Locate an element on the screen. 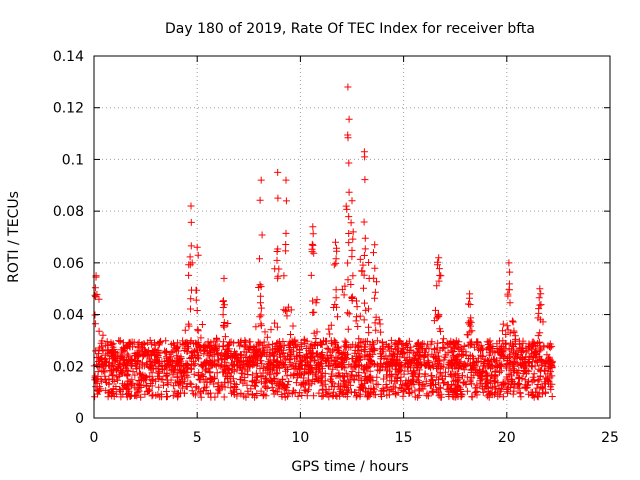 The height and width of the screenshot is (480, 640). y-tick-label: 0.08 is located at coordinates (68, 212).